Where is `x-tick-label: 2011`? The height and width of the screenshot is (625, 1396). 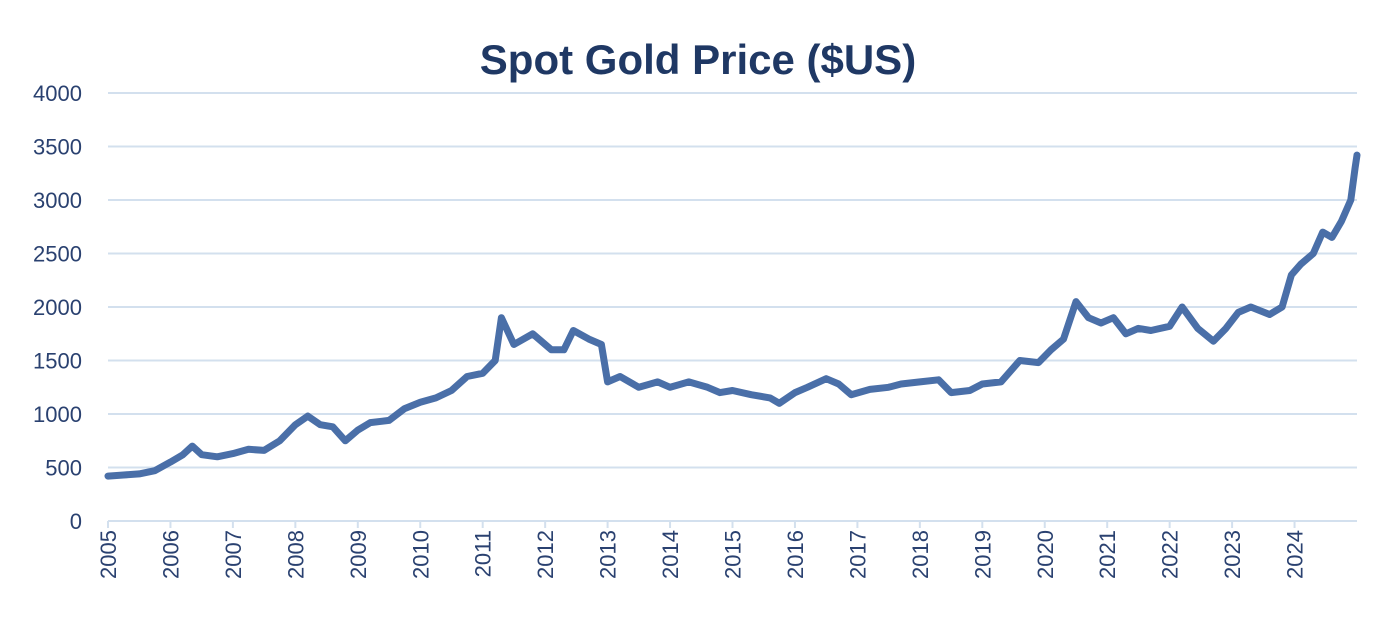 x-tick-label: 2011 is located at coordinates (483, 553).